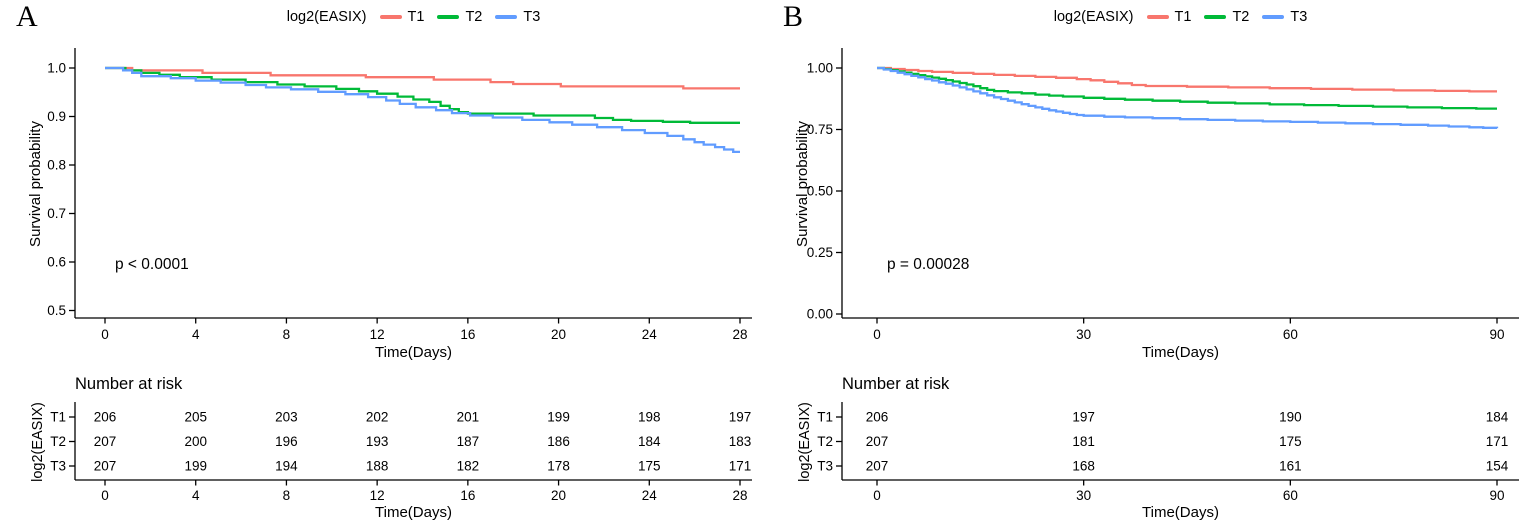 This screenshot has height=524, width=1535. I want to click on x-axis-tick-label: 20, so click(558, 334).